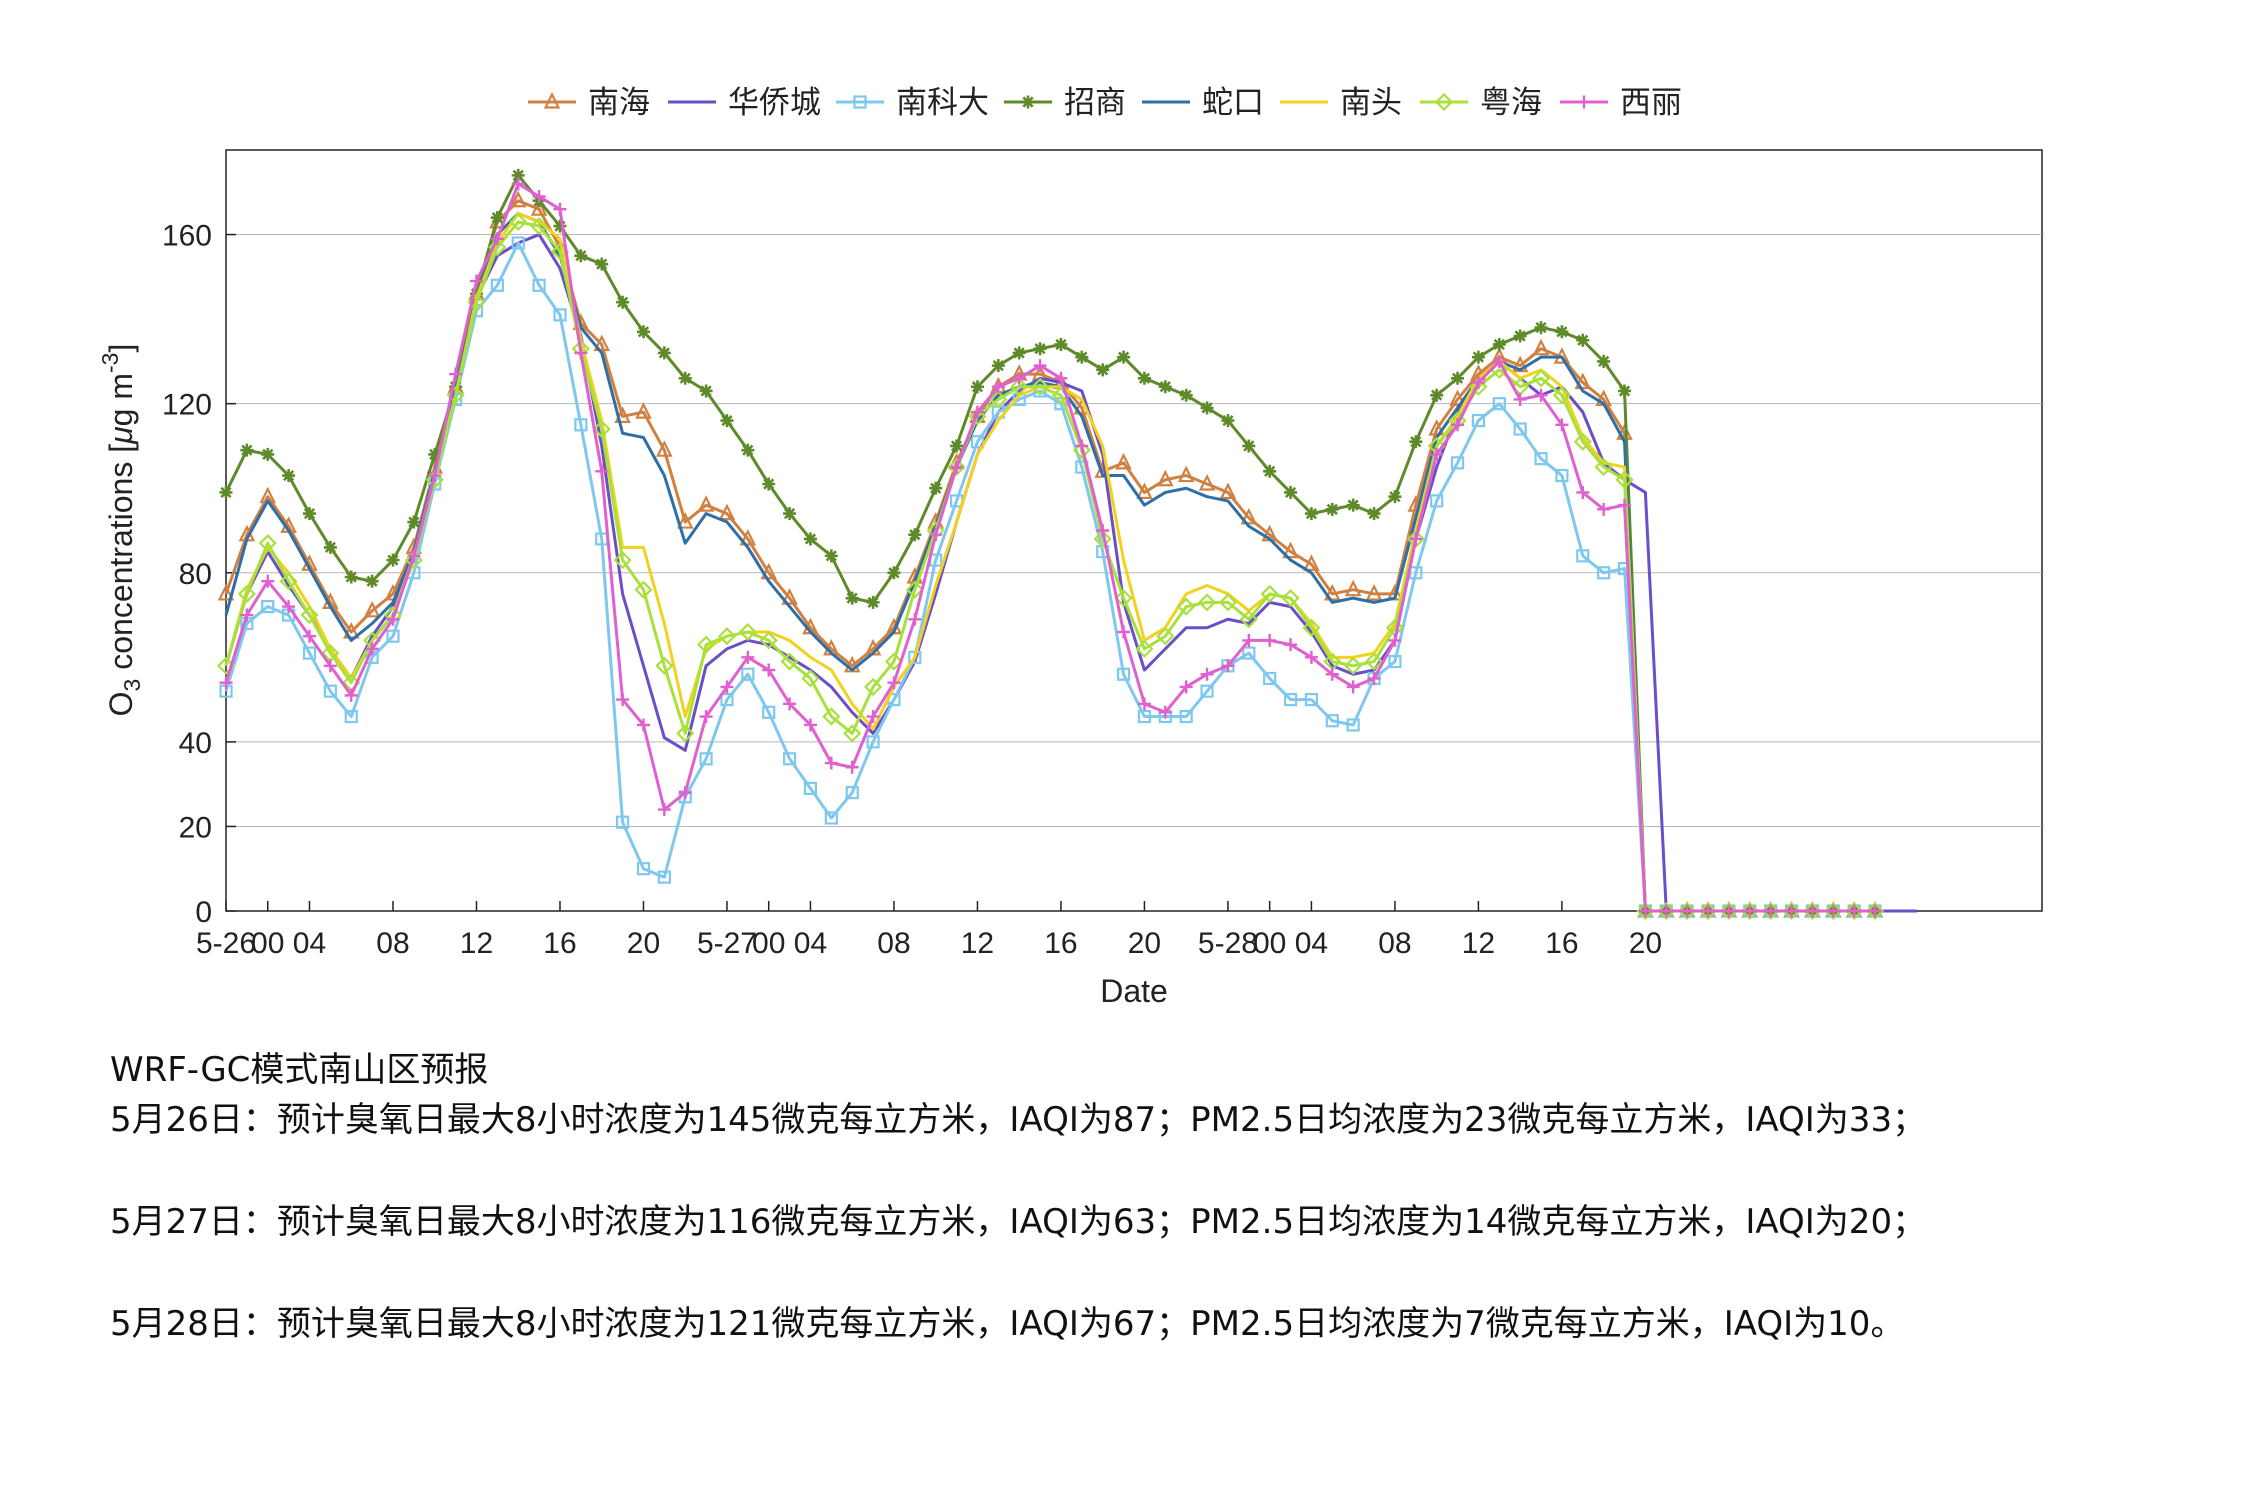 Image resolution: width=2250 pixels, height=1500 pixels. I want to click on legend-item: 南海, so click(589, 102).